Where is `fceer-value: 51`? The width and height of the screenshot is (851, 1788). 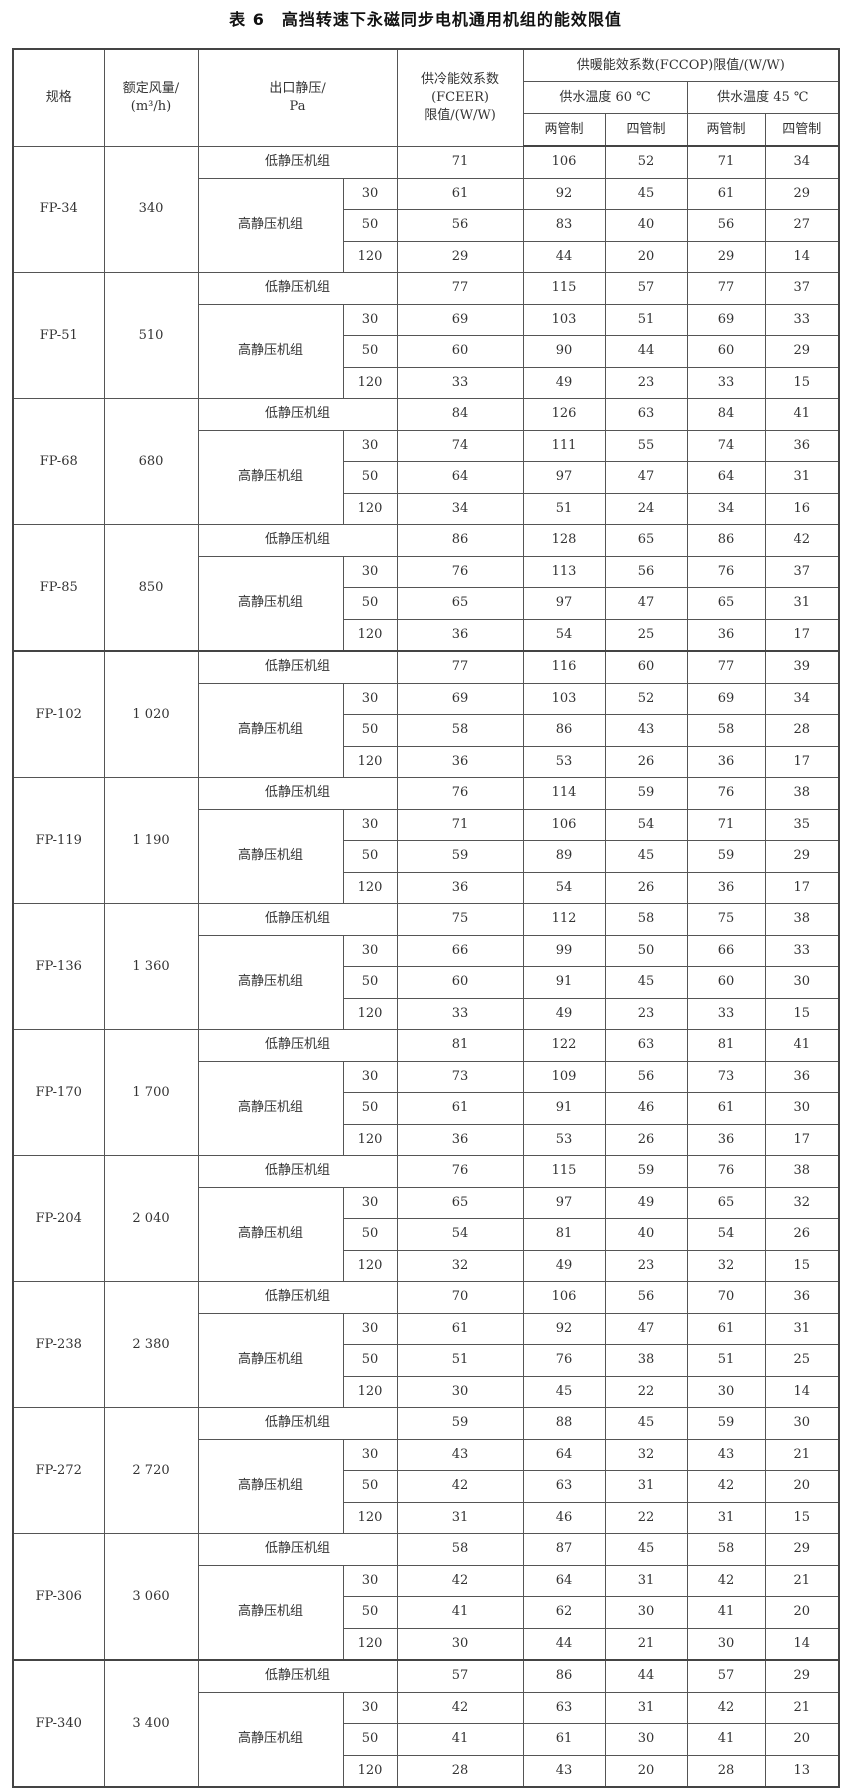
fceer-value: 51 is located at coordinates (460, 1360).